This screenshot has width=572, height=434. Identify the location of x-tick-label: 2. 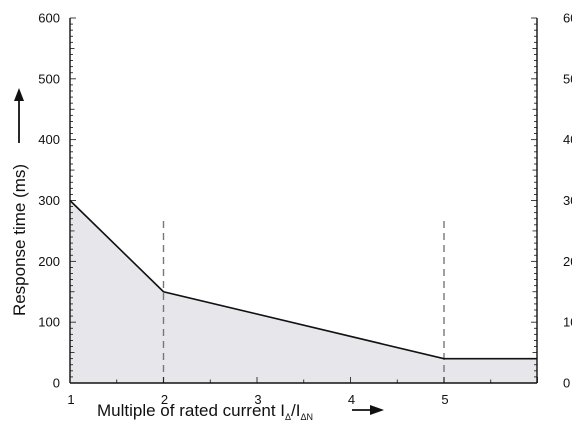
(164, 399).